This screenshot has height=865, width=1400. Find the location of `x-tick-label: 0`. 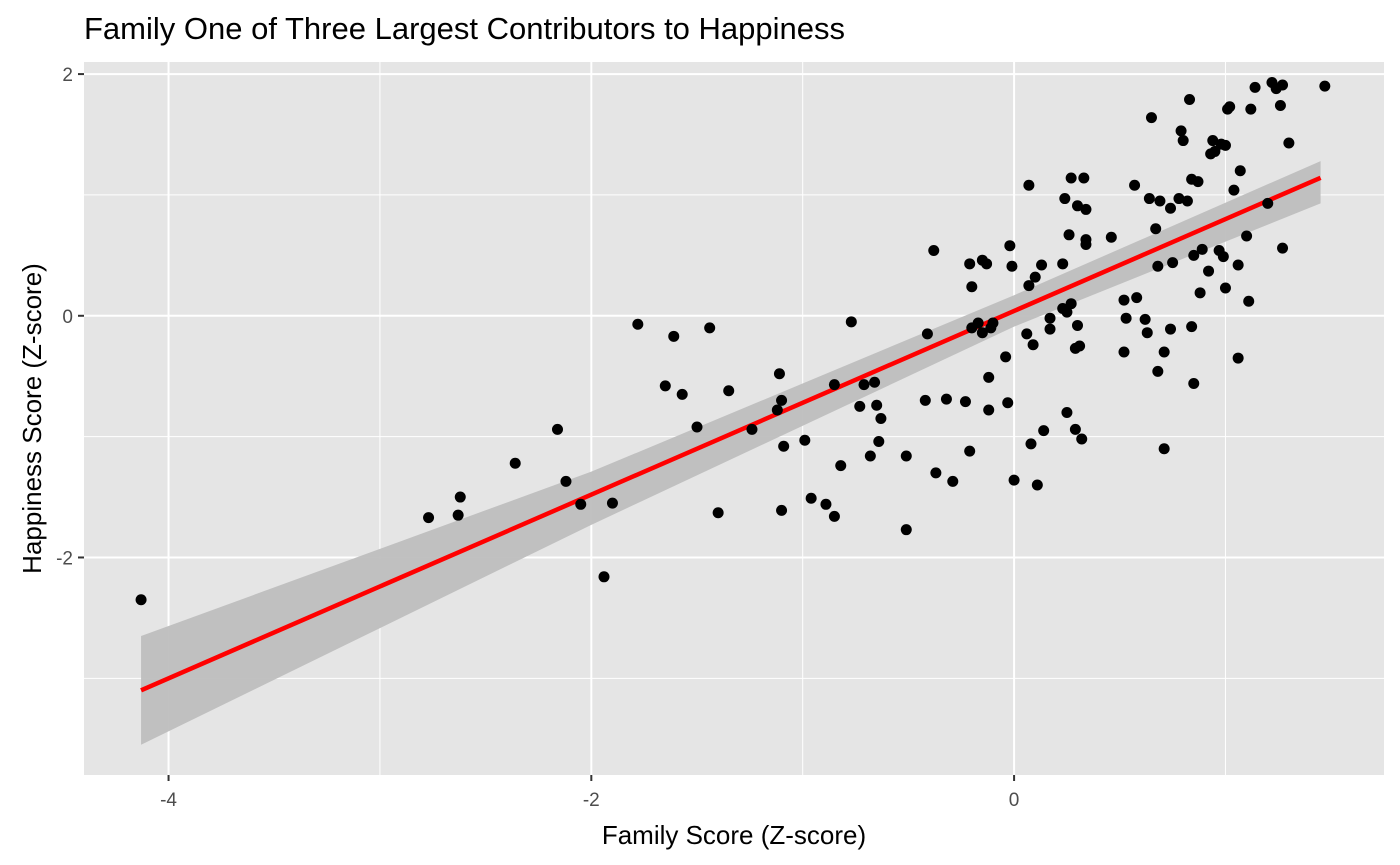

x-tick-label: 0 is located at coordinates (1014, 800).